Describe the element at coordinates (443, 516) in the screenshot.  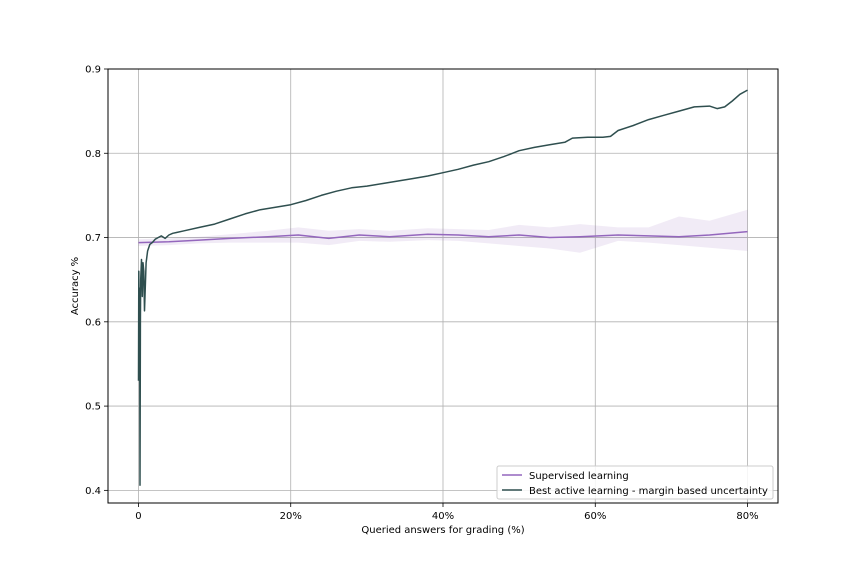
I see `x-tick-label: 40%` at that location.